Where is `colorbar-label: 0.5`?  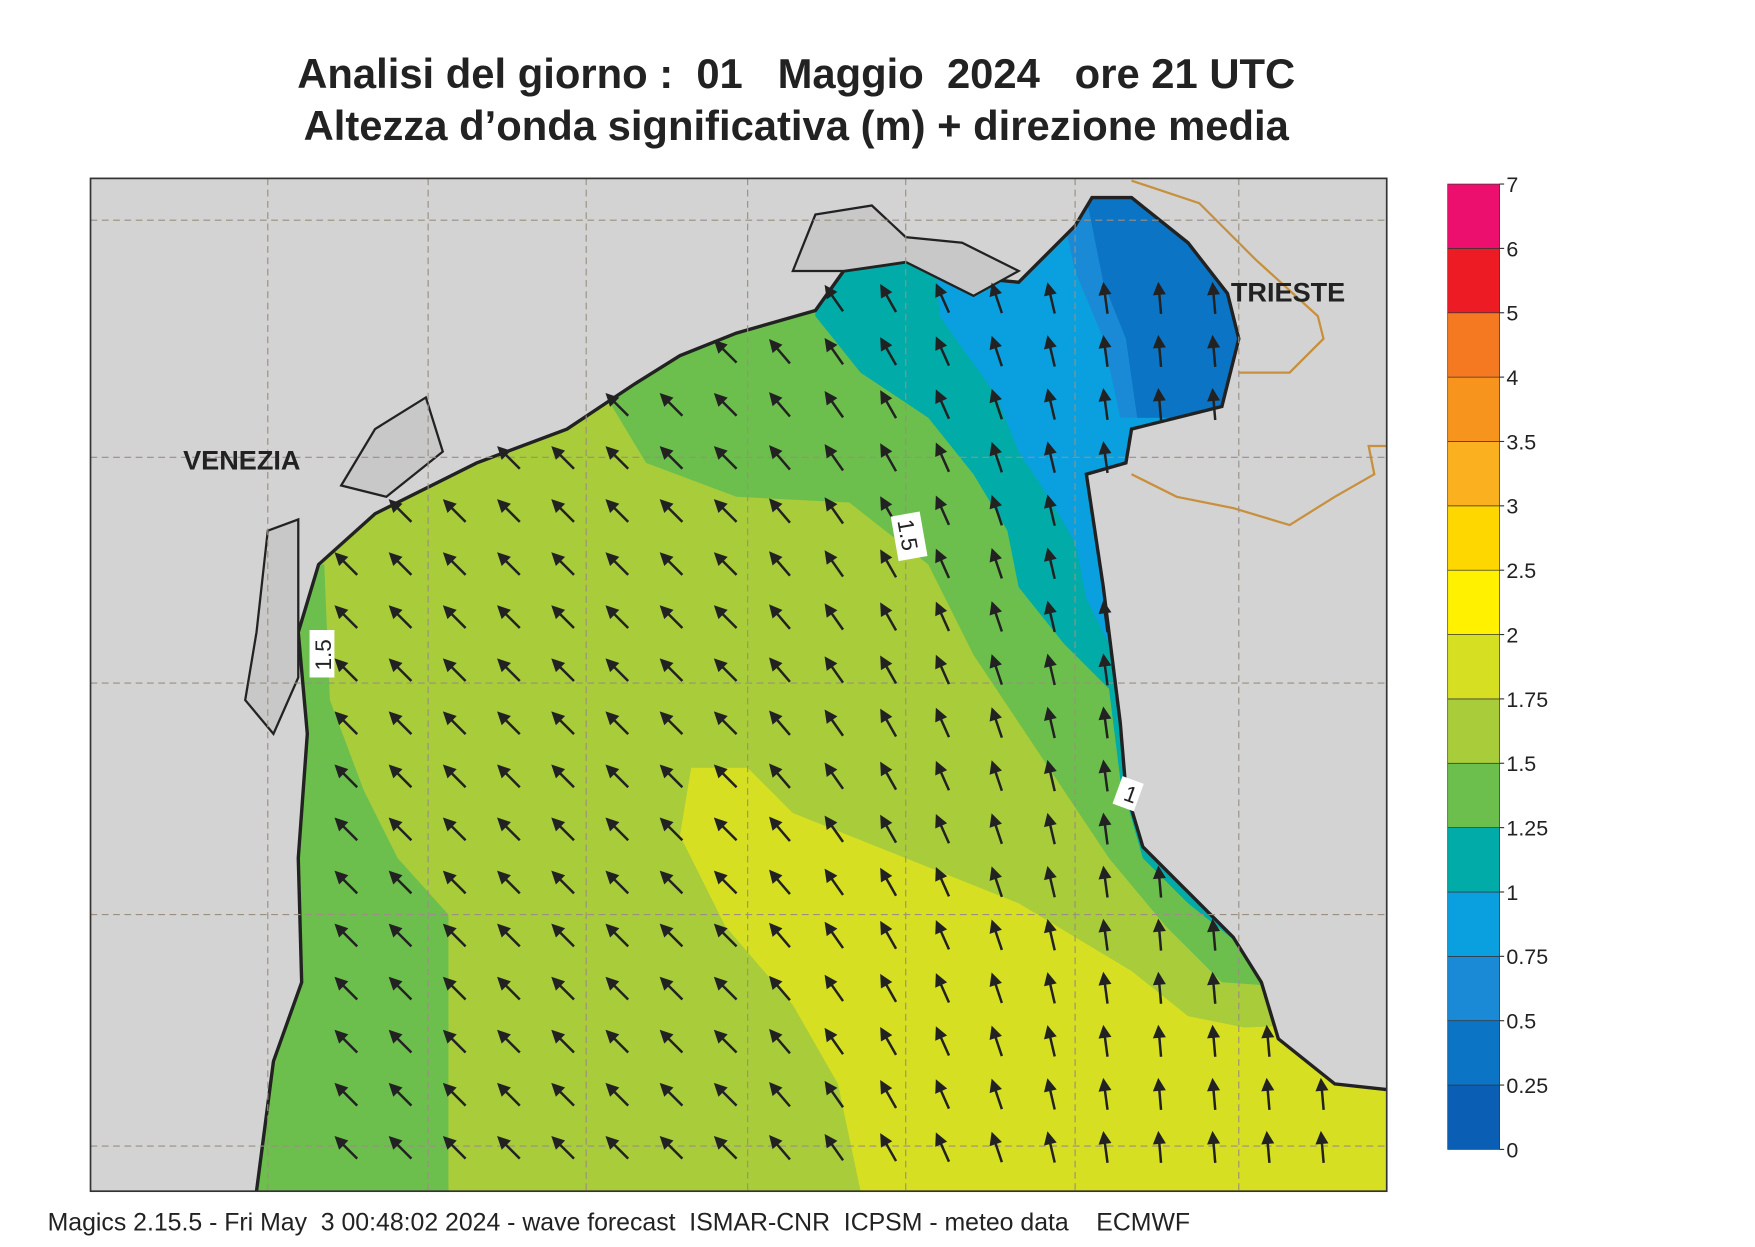 colorbar-label: 0.5 is located at coordinates (1521, 1022).